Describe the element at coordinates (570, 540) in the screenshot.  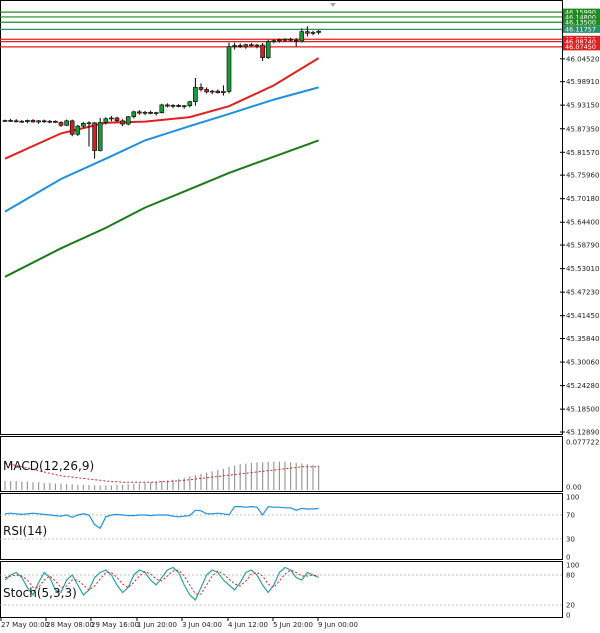
I see `rsi-tick-label: 30` at that location.